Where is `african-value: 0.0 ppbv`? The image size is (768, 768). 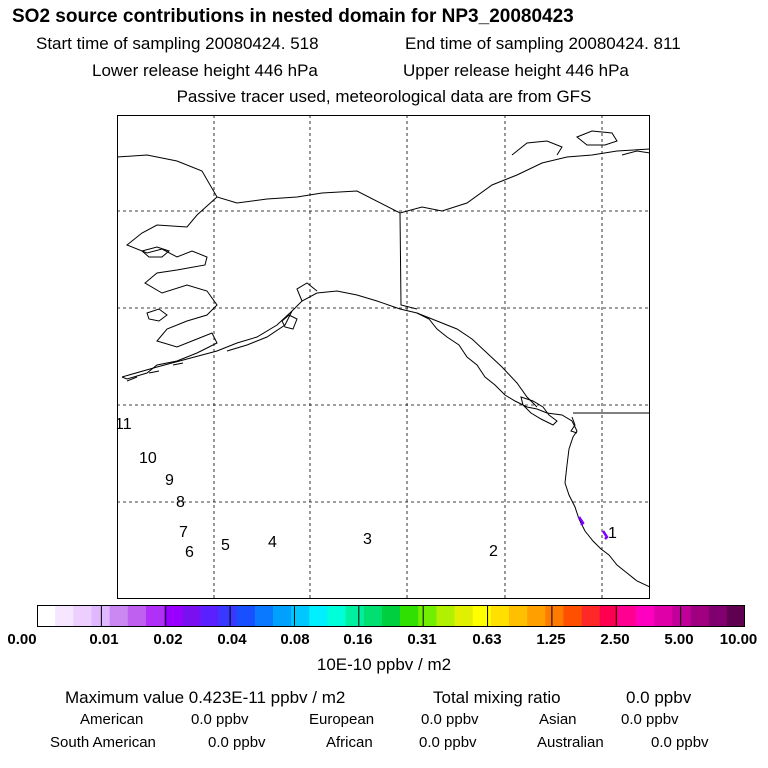
african-value: 0.0 ppbv is located at coordinates (448, 742).